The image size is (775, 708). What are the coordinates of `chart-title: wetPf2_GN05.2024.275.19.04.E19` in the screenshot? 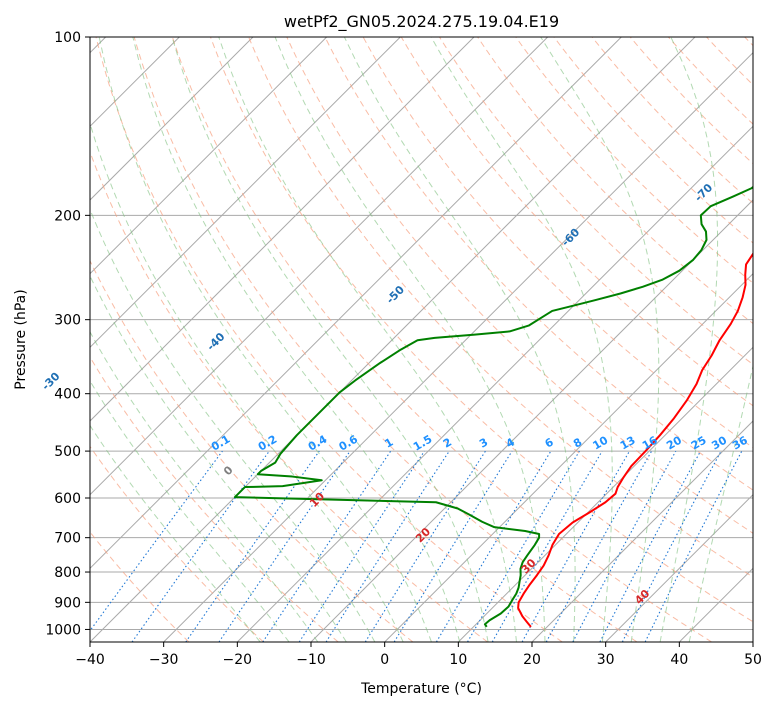 It's located at (421, 22).